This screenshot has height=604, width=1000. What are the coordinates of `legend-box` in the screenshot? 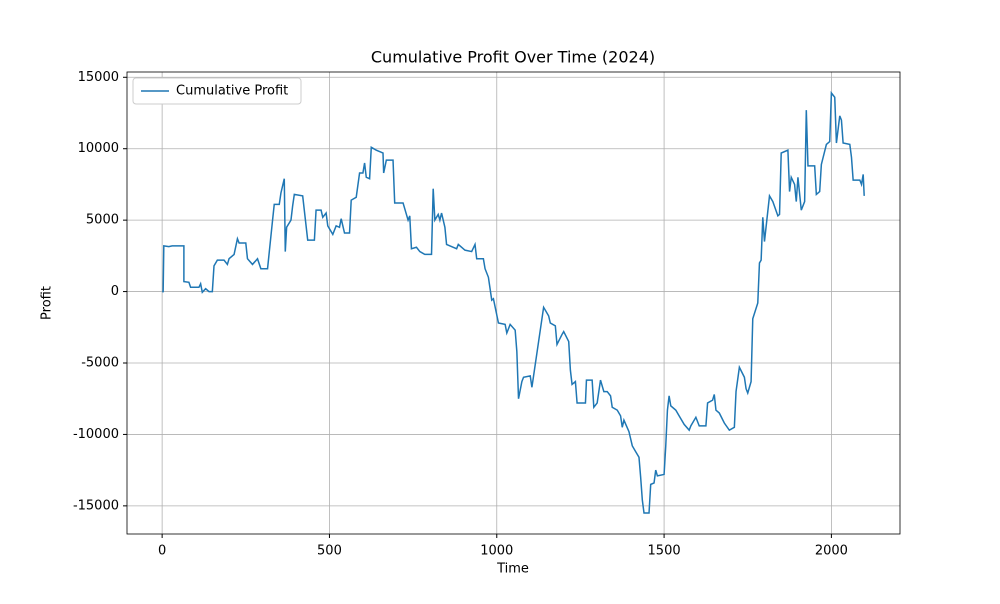 It's located at (217, 91).